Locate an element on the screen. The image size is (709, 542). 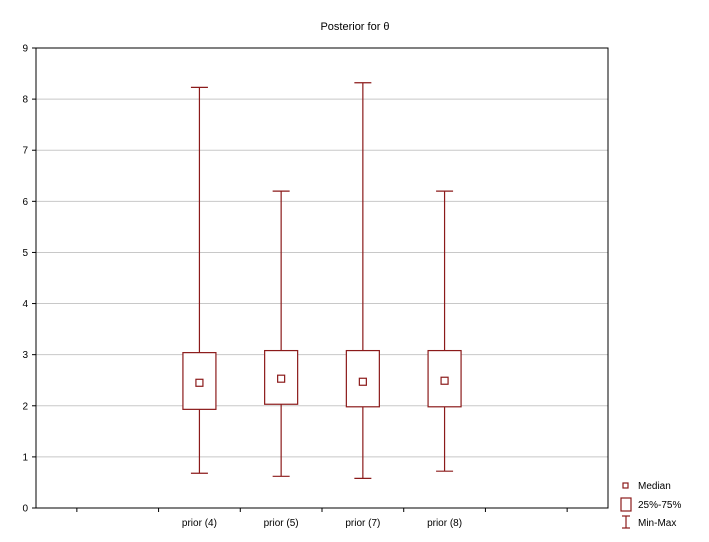
x-category-label: prior (7) is located at coordinates (362, 523).